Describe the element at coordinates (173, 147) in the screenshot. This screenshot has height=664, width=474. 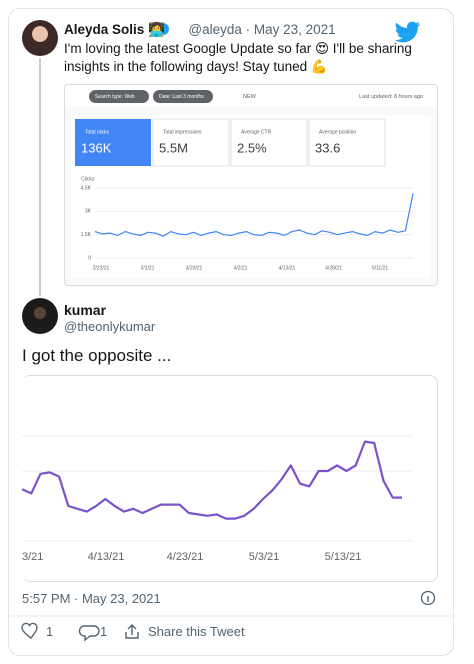
I see `metric-value: 5.5M` at that location.